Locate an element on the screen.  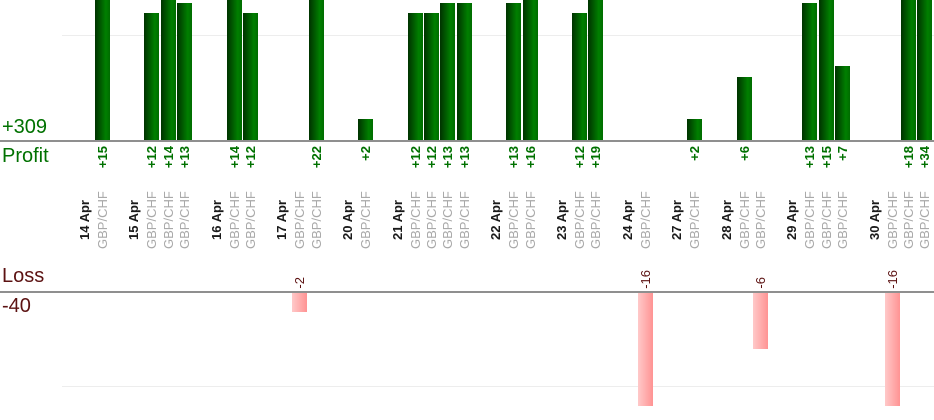
profit-axis-title: Profit is located at coordinates (25, 156).